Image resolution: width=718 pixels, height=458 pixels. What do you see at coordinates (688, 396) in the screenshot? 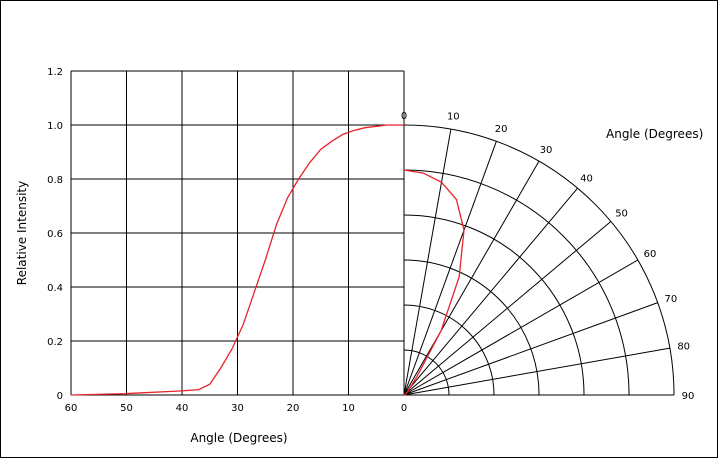
I see `polar-tick-label: 90` at bounding box center [688, 396].